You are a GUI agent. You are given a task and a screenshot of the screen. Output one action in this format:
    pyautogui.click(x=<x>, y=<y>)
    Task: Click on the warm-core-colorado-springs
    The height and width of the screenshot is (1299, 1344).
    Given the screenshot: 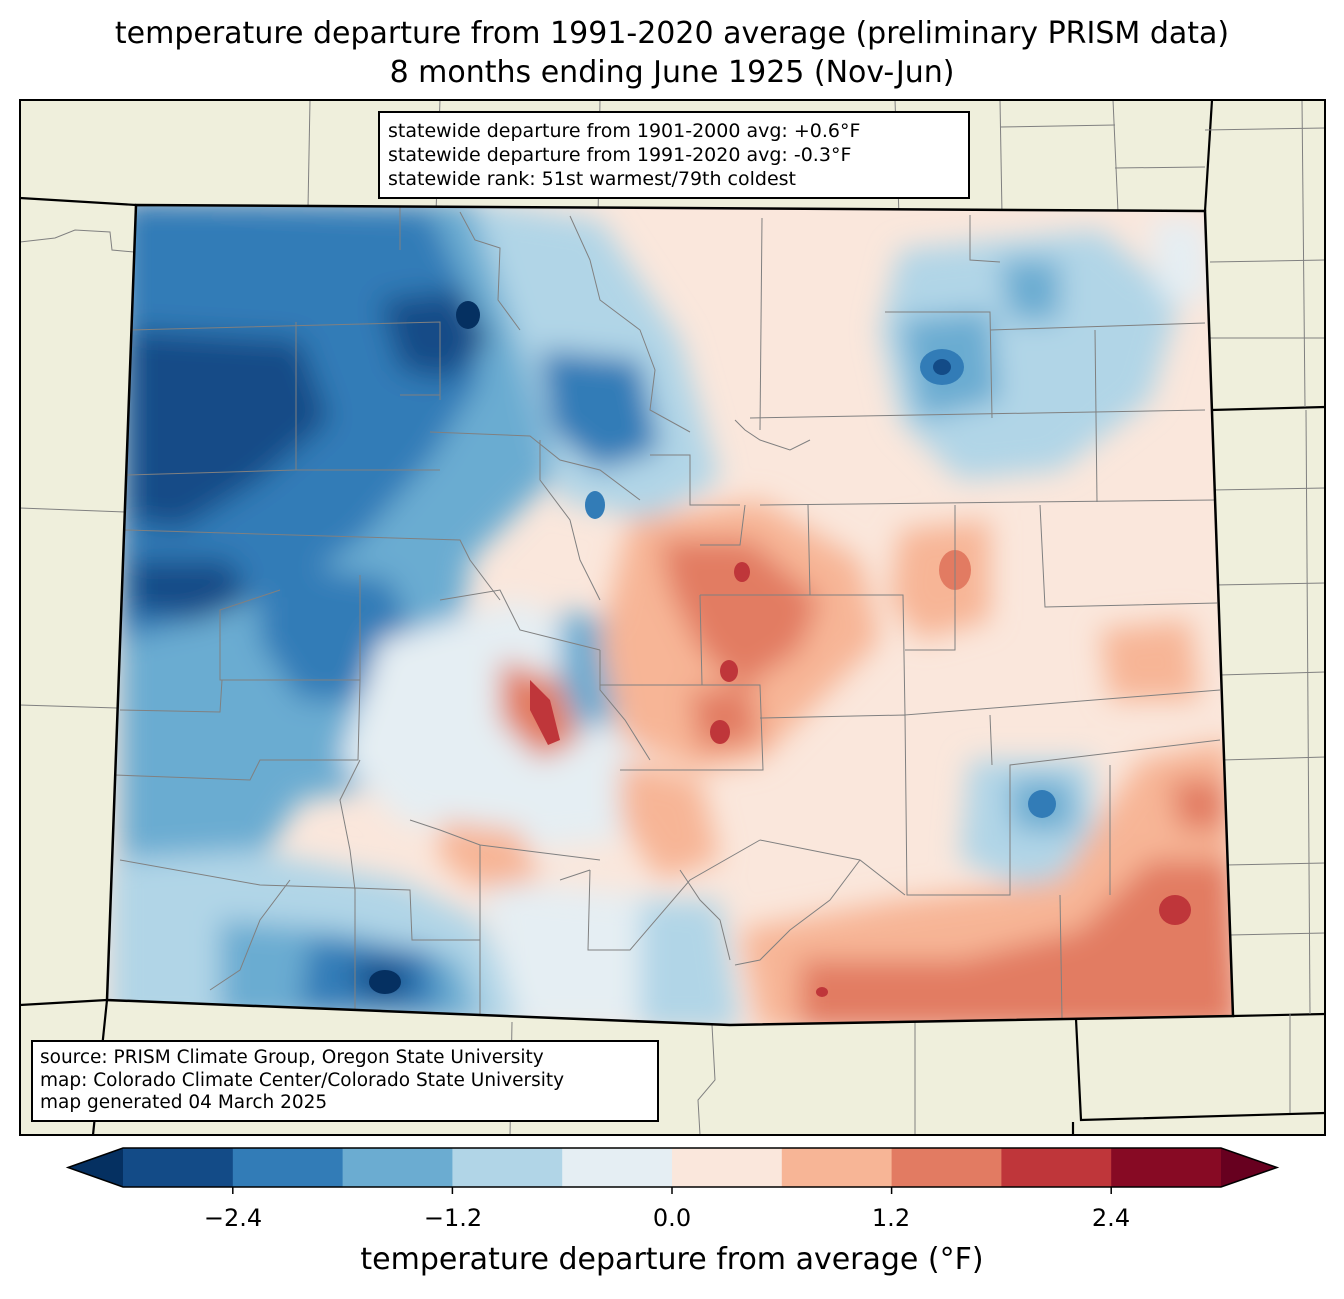 What is the action you would take?
    pyautogui.click(x=729, y=671)
    